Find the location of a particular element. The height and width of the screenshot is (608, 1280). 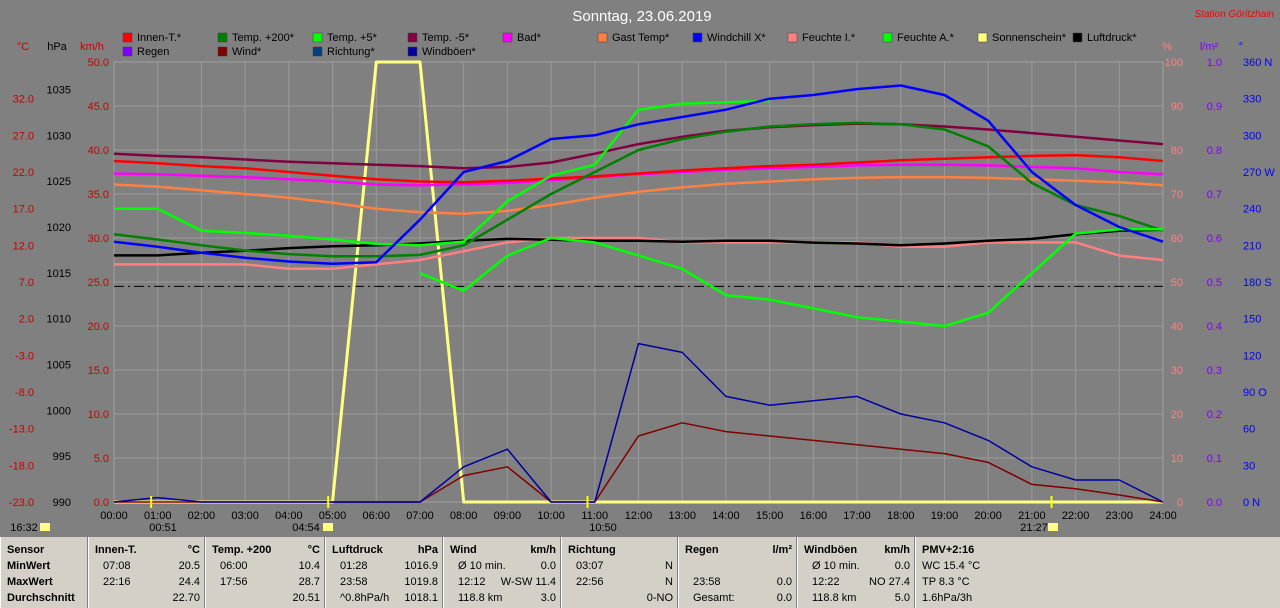

x-tick-label: 13:00 is located at coordinates (682, 516).